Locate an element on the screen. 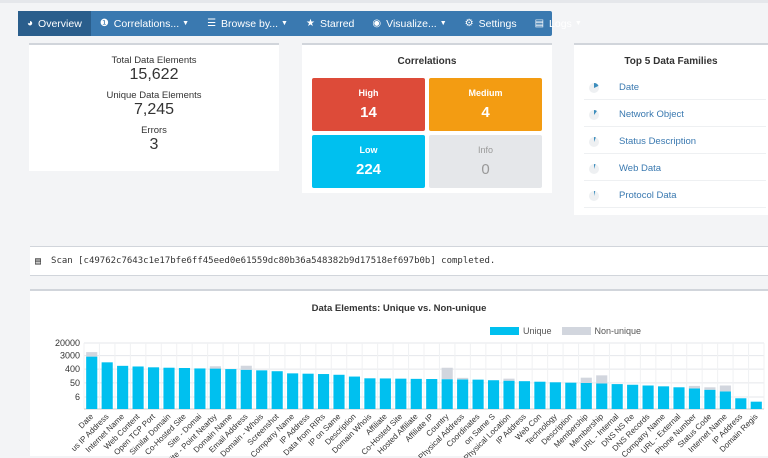  medium-value: 4 is located at coordinates (485, 112).